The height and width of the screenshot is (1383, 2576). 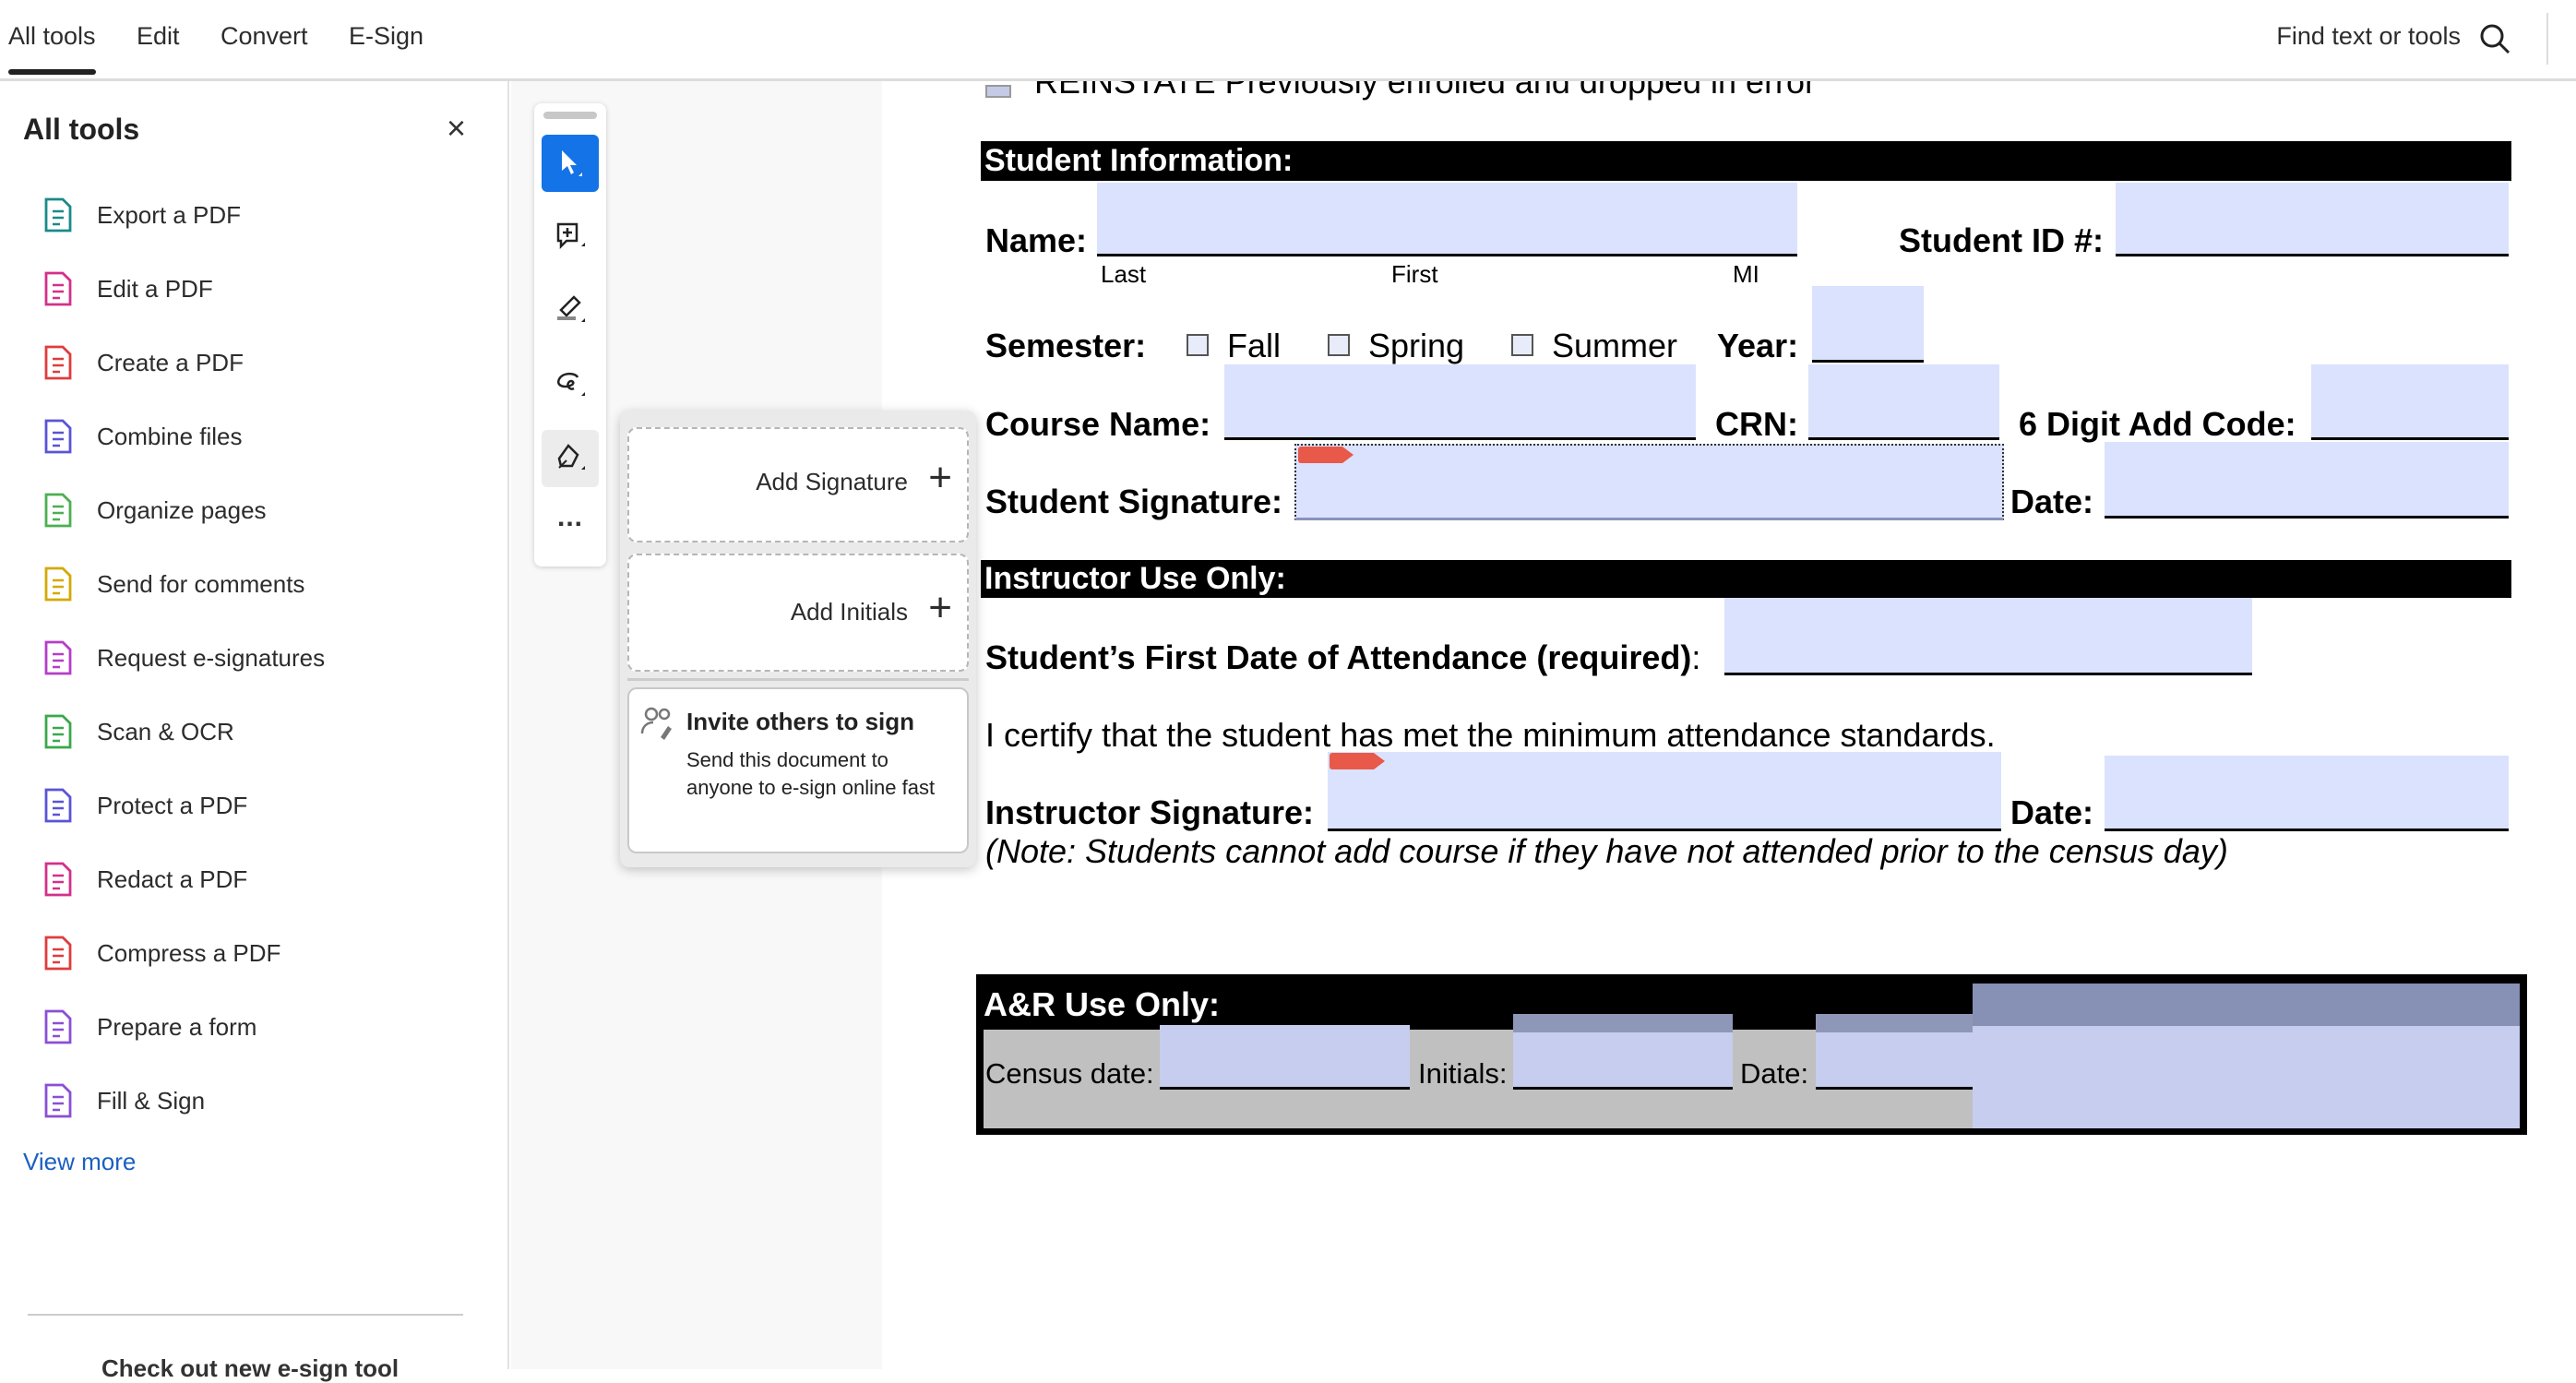 I want to click on course-name-label: Course Name:, so click(x=1098, y=424).